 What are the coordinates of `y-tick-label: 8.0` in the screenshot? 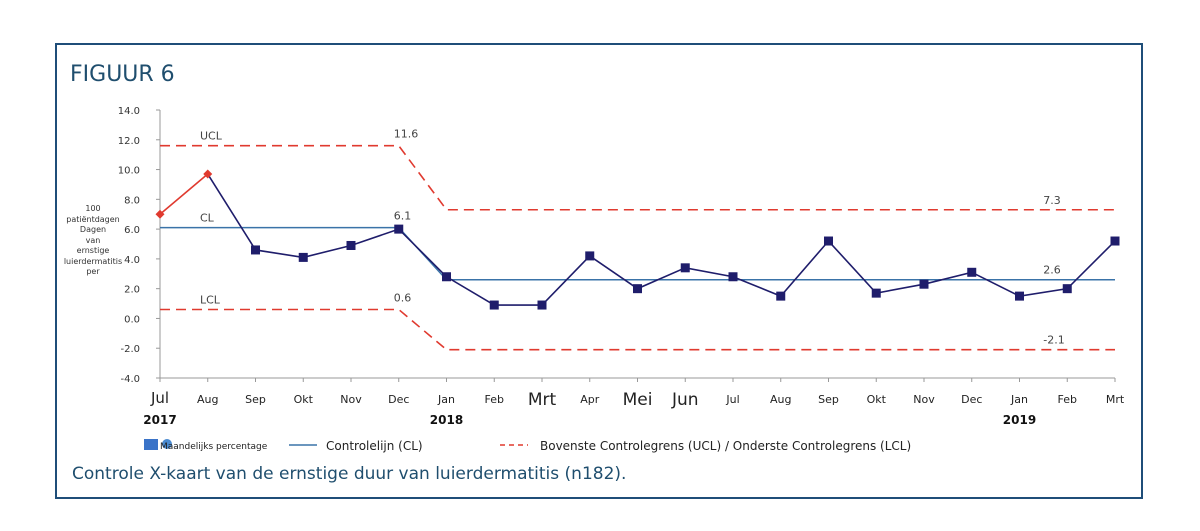 It's located at (132, 200).